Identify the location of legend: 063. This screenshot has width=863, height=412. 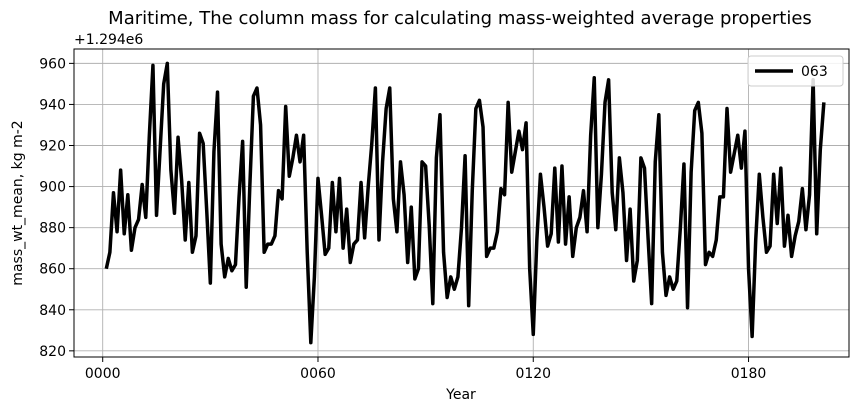
(795, 71).